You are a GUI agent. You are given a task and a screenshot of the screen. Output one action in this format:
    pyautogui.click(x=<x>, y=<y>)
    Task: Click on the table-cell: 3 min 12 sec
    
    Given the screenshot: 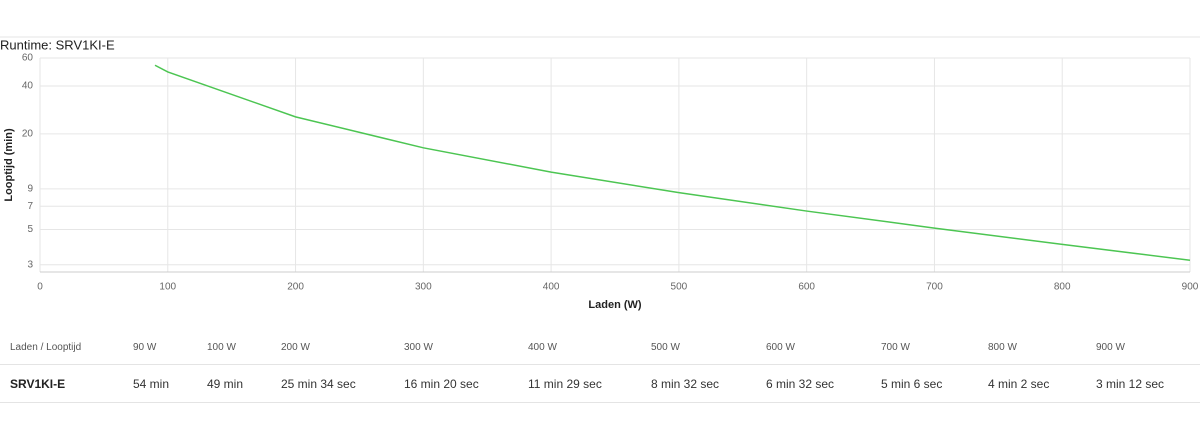 What is the action you would take?
    pyautogui.click(x=1130, y=384)
    